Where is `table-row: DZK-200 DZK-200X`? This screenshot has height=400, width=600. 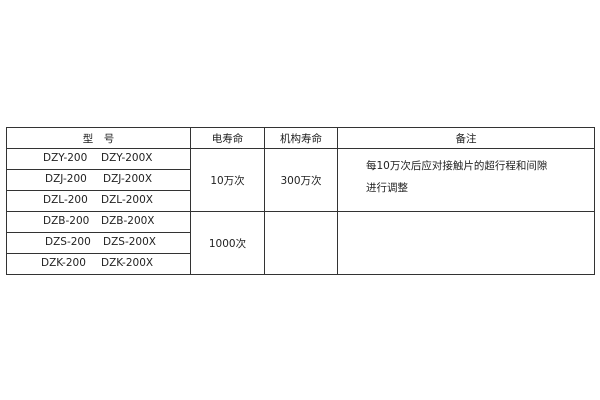 table-row: DZK-200 DZK-200X is located at coordinates (300, 264).